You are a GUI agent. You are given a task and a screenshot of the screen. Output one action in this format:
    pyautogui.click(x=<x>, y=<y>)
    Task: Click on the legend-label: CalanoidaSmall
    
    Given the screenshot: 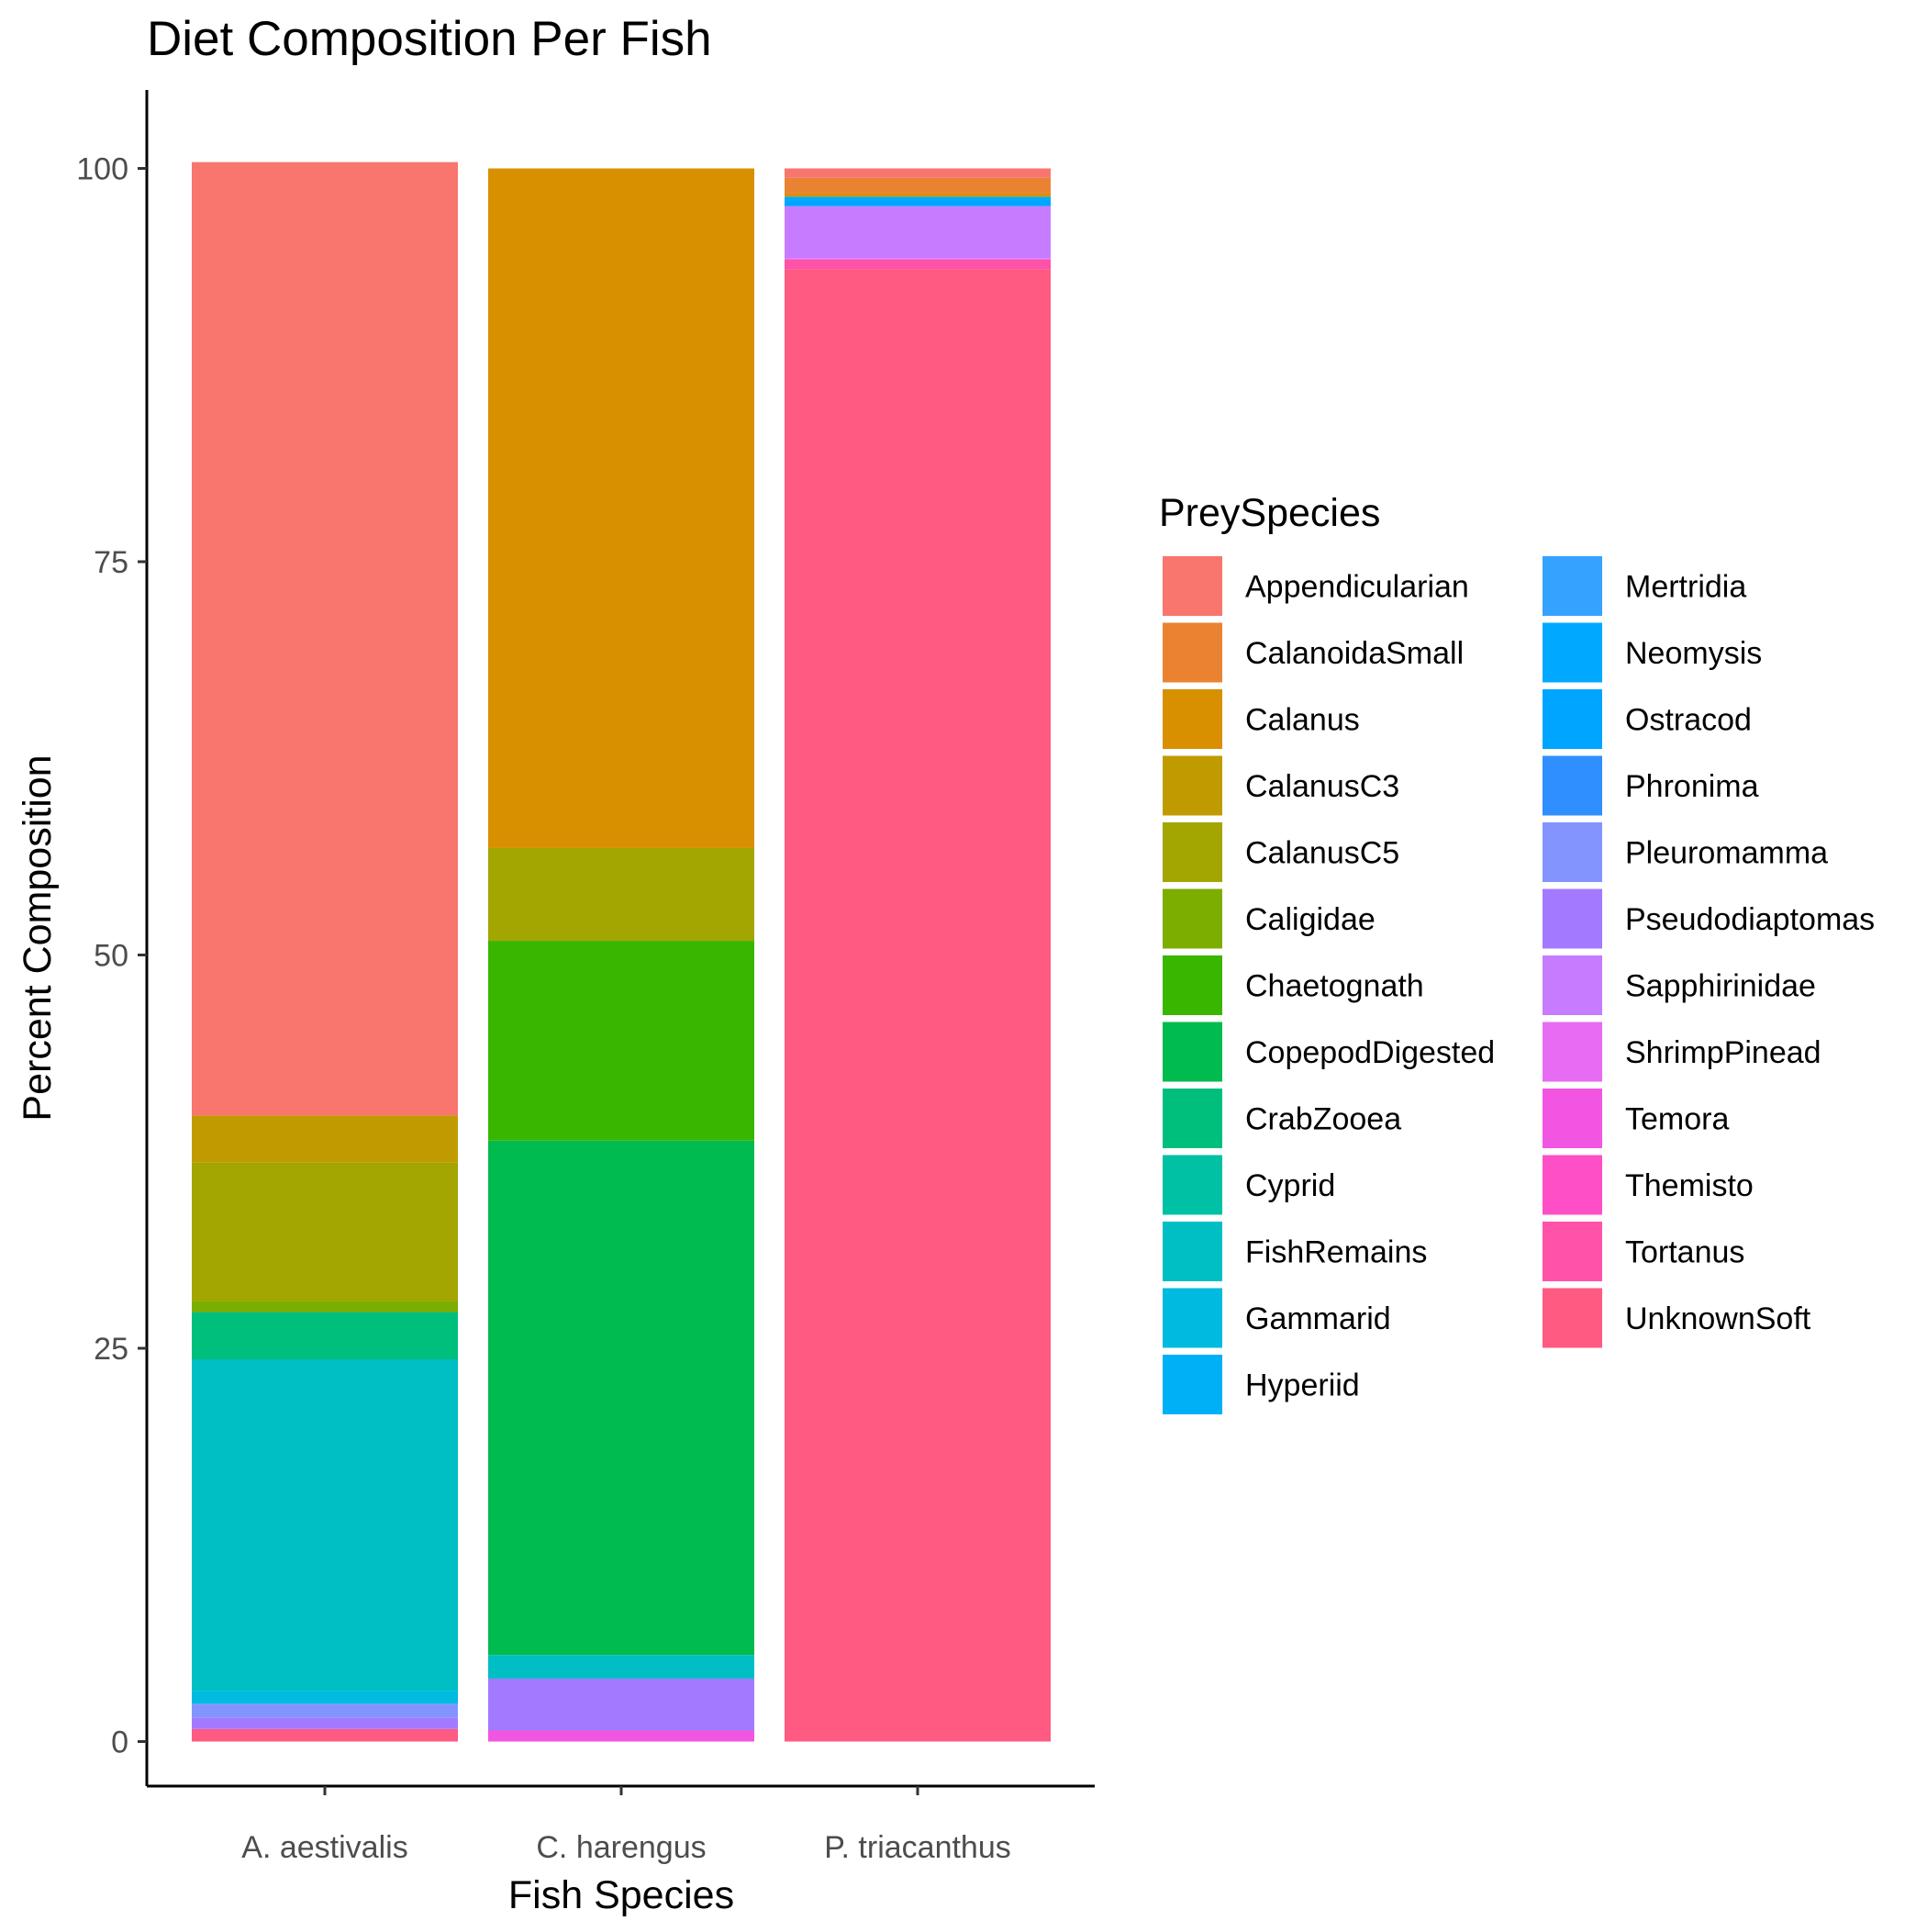 What is the action you would take?
    pyautogui.click(x=1354, y=653)
    